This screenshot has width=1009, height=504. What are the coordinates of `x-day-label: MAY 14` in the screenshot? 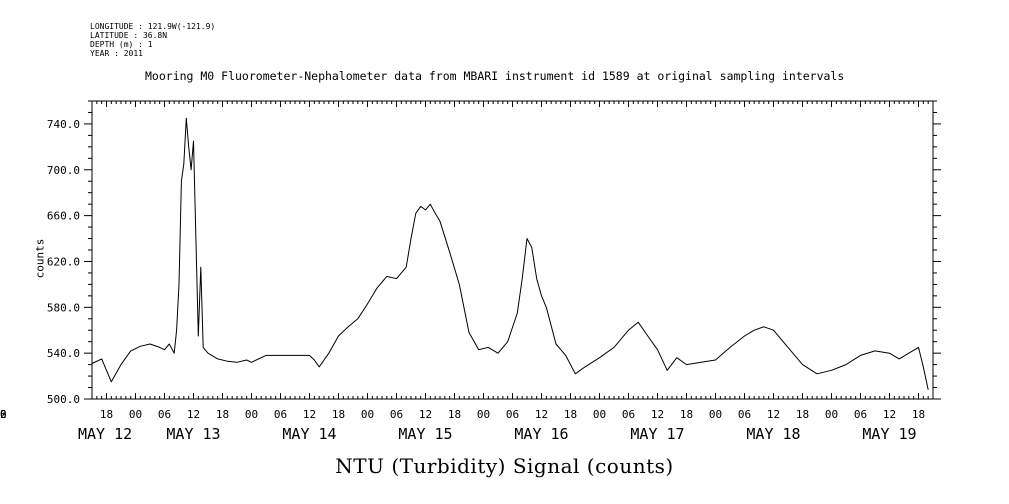 It's located at (309, 434).